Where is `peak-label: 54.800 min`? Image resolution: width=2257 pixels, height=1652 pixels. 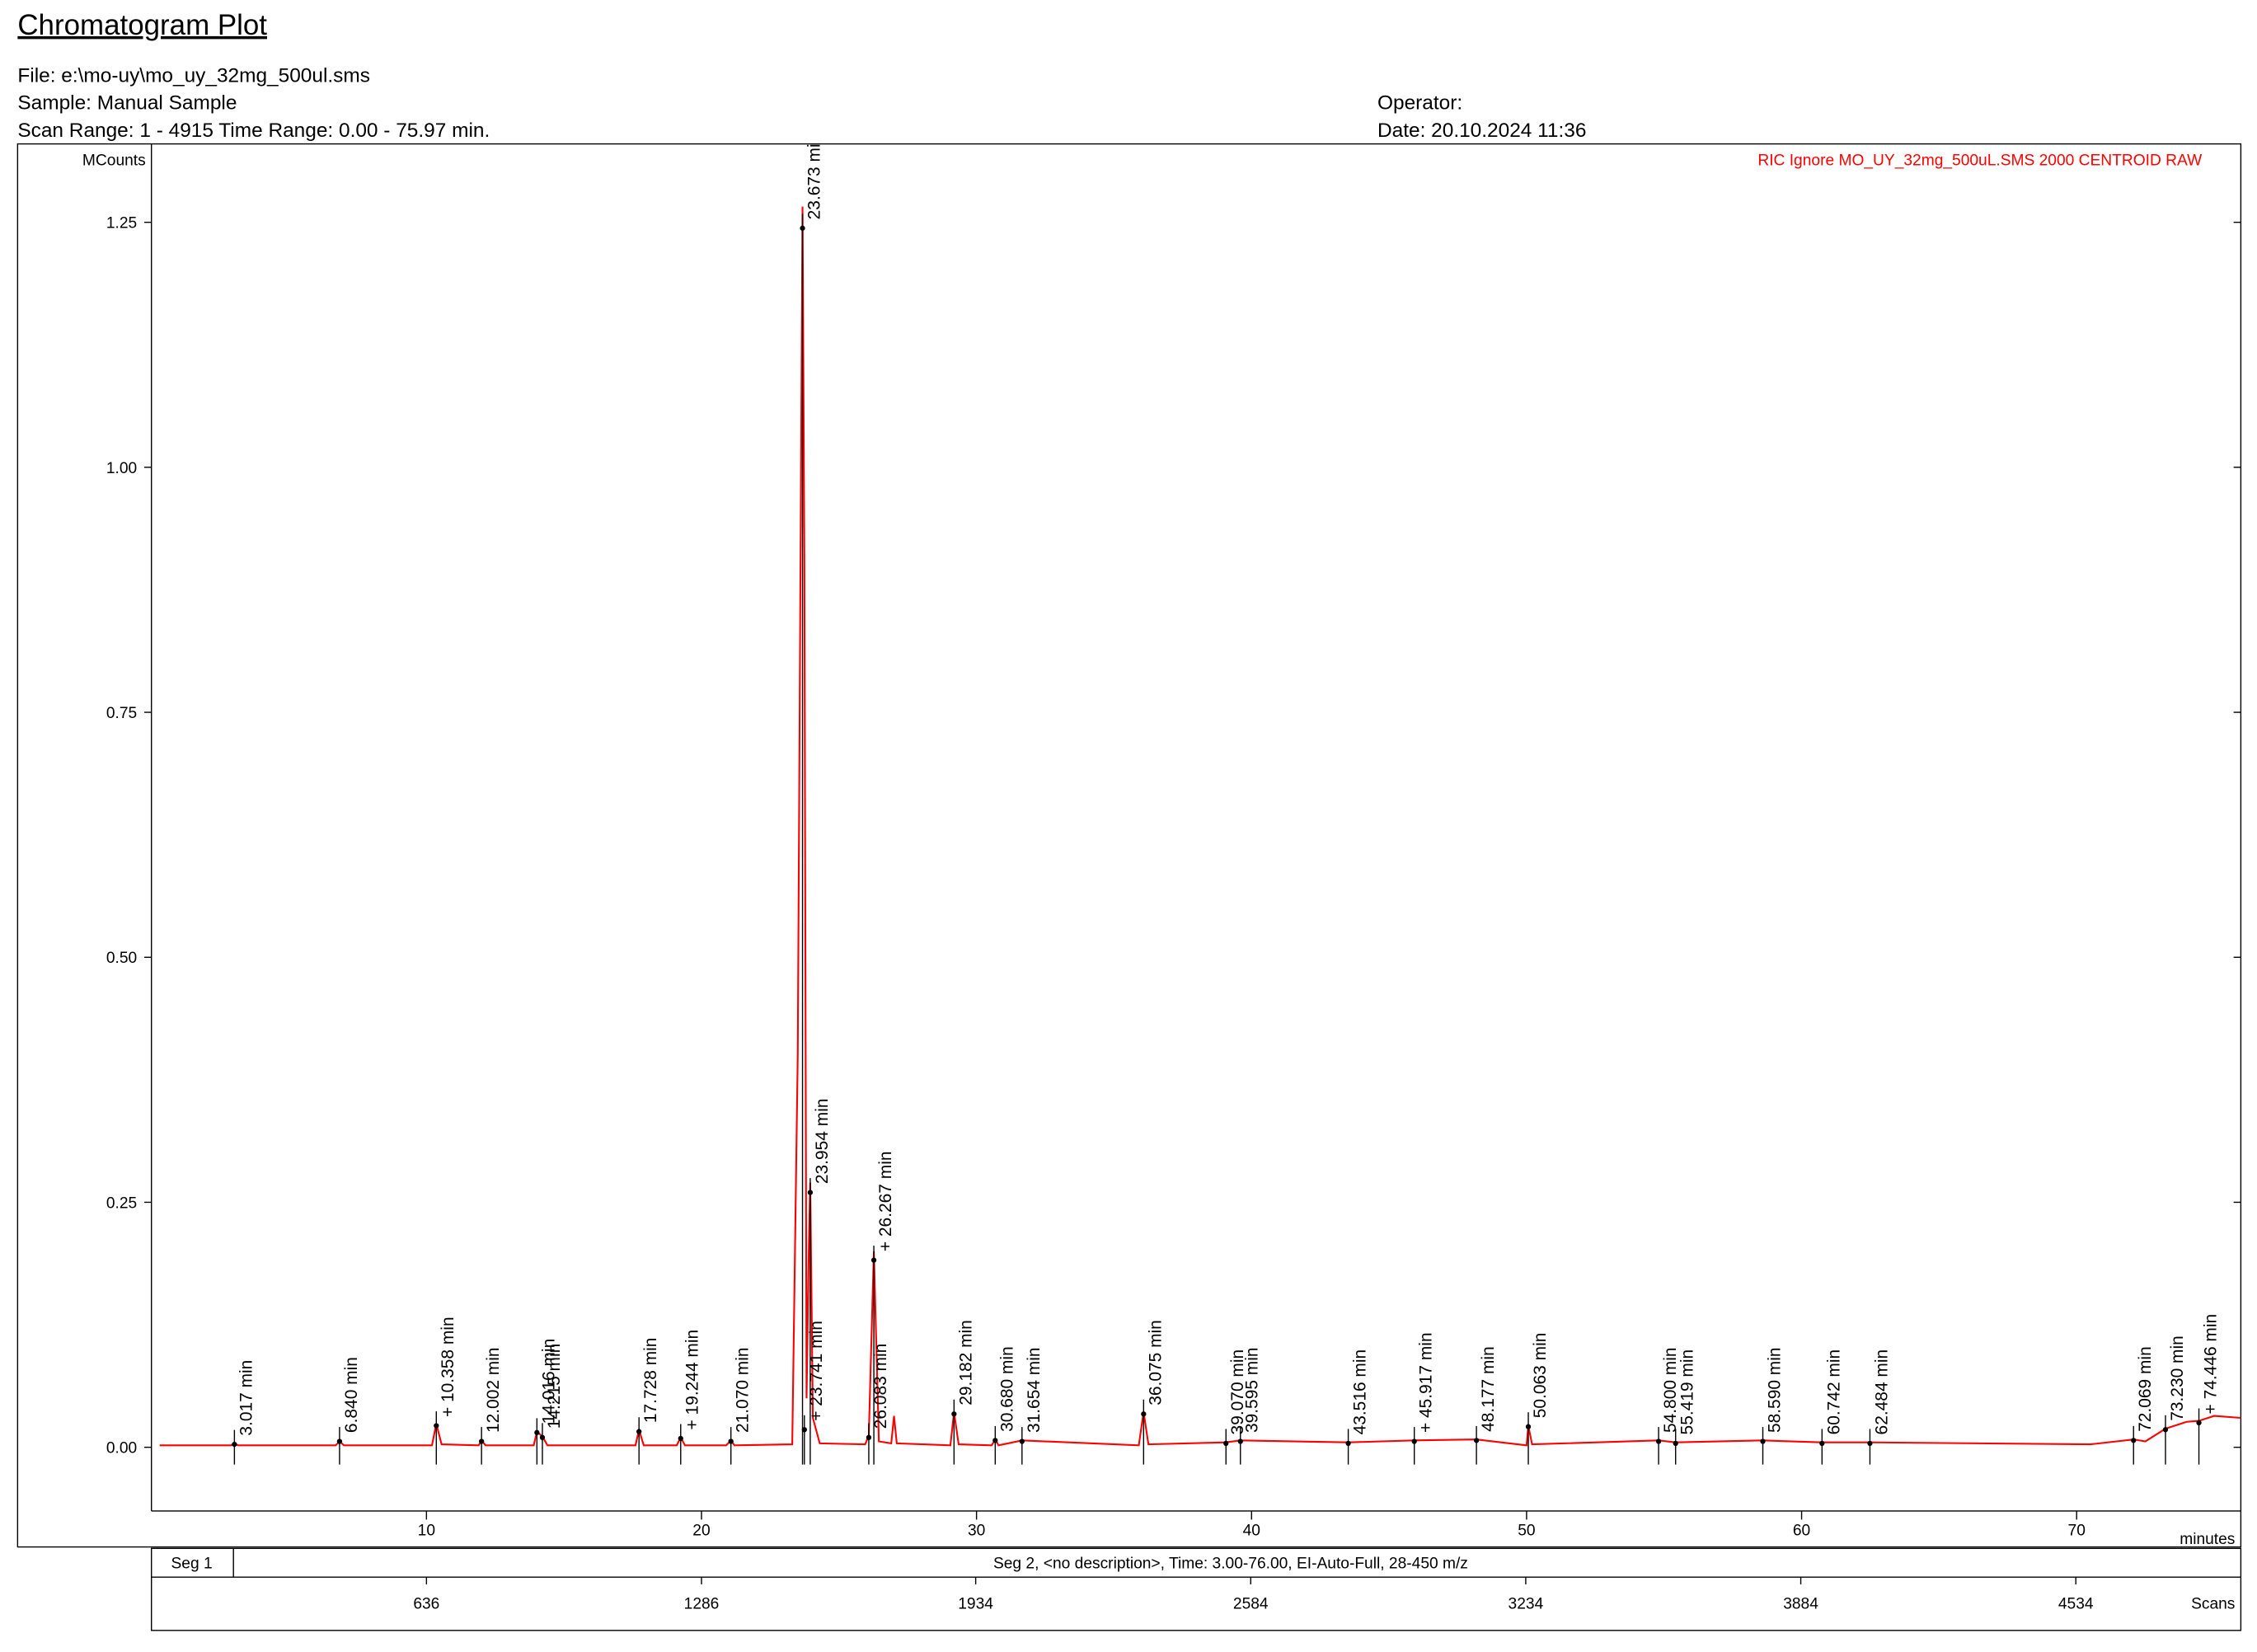
peak-label: 54.800 min is located at coordinates (1671, 1390).